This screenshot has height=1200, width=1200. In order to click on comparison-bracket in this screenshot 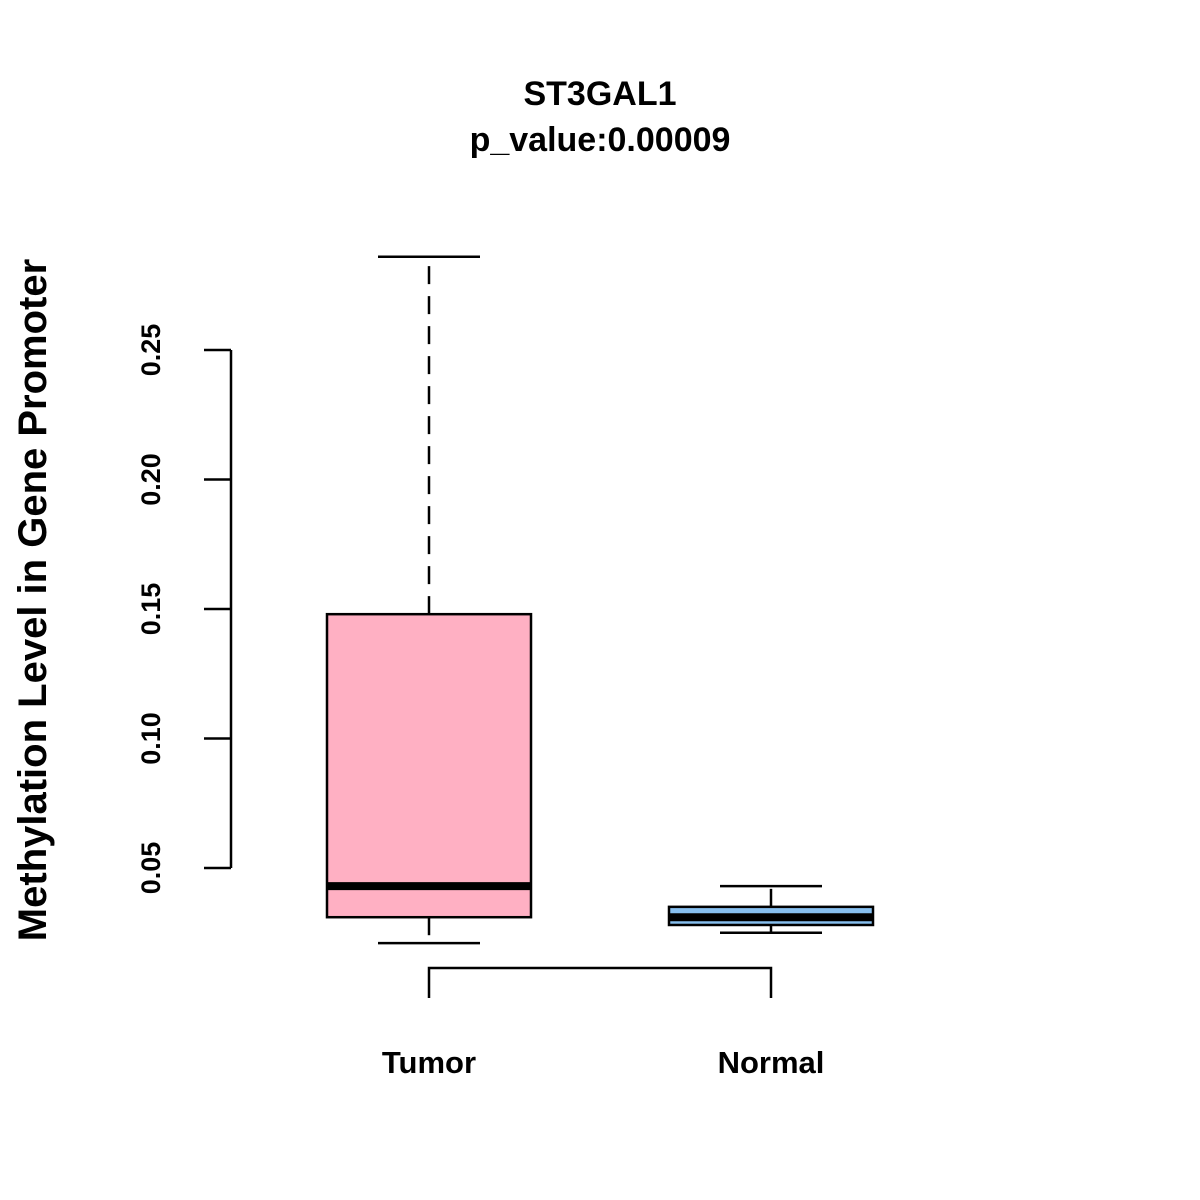, I will do `click(600, 982)`.